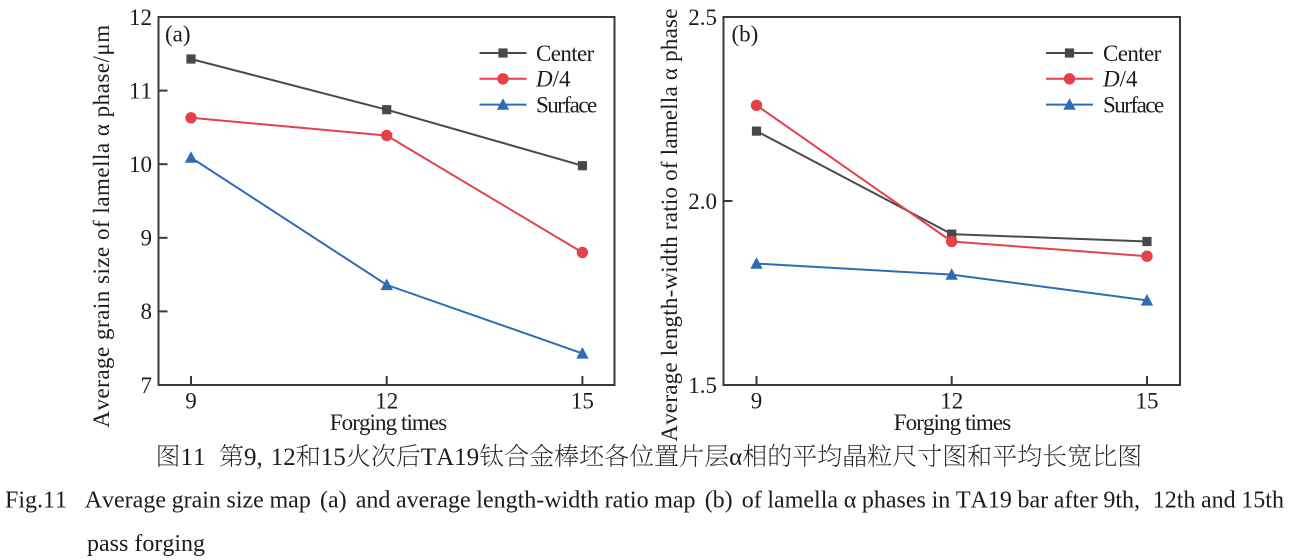 Image resolution: width=1291 pixels, height=560 pixels. I want to click on svg-text: average, so click(433, 500).